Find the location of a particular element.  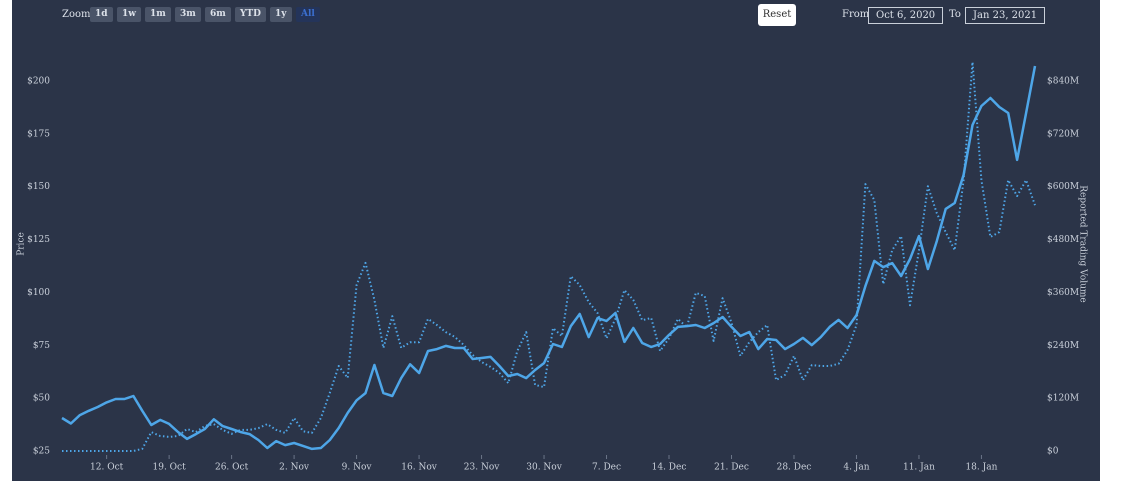

zoom-button: YTD is located at coordinates (250, 14).